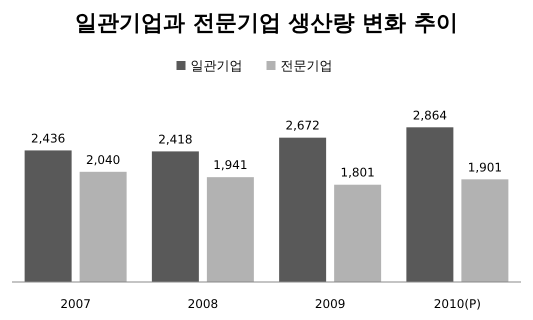  I want to click on data-label: 1,941, so click(230, 165).